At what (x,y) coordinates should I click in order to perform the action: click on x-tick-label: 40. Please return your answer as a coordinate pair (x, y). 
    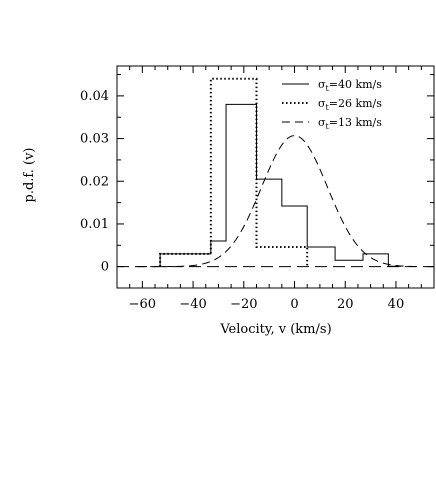
    Looking at the image, I should click on (396, 304).